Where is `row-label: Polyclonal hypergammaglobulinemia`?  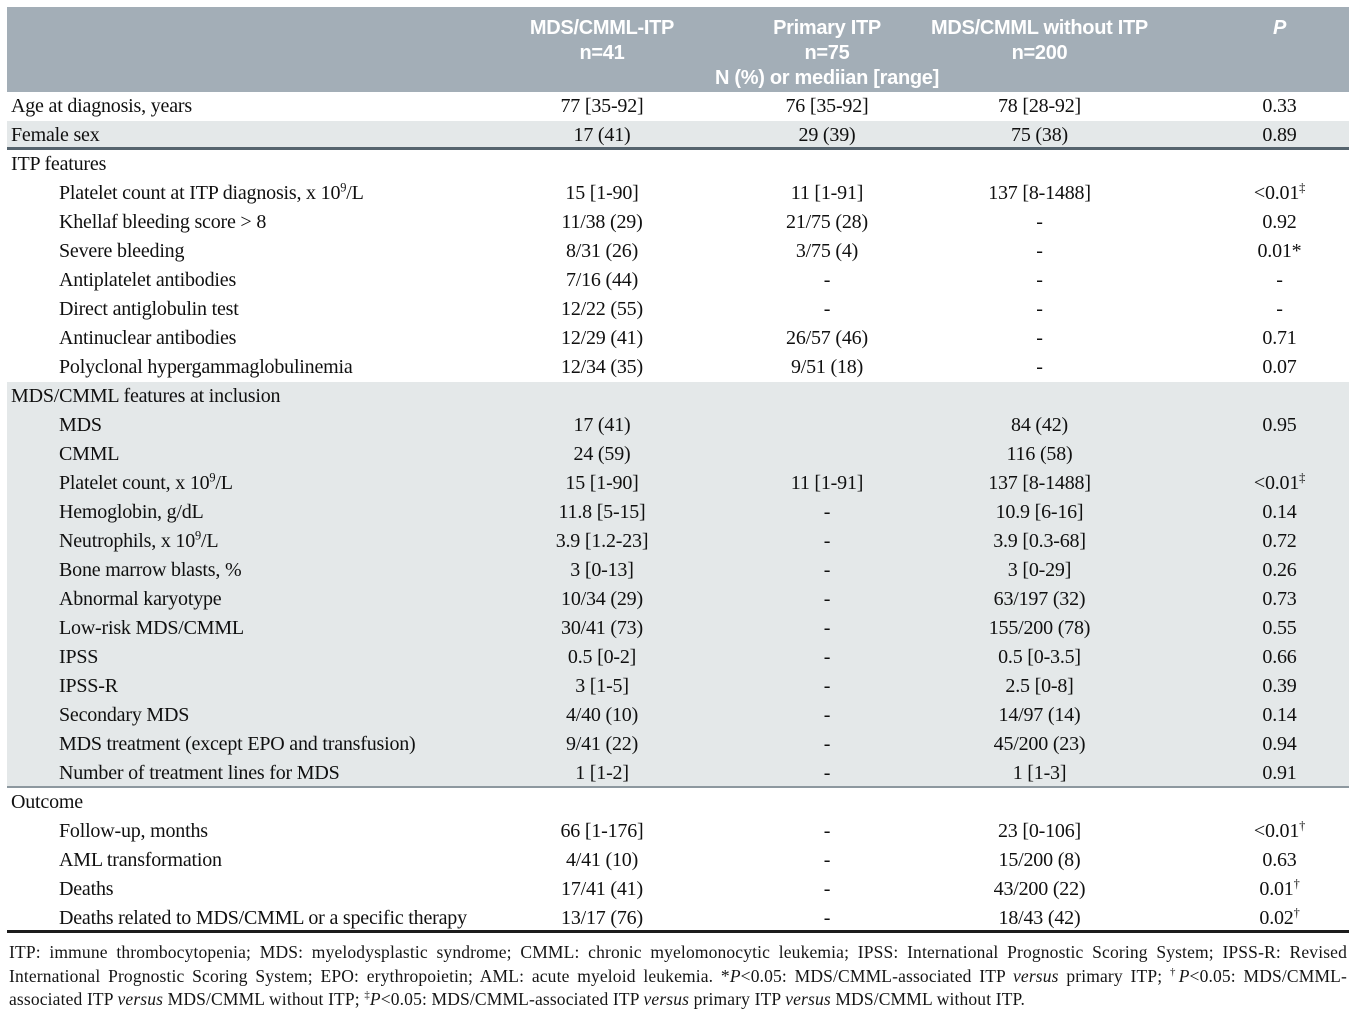
row-label: Polyclonal hypergammaglobulinemia is located at coordinates (206, 367).